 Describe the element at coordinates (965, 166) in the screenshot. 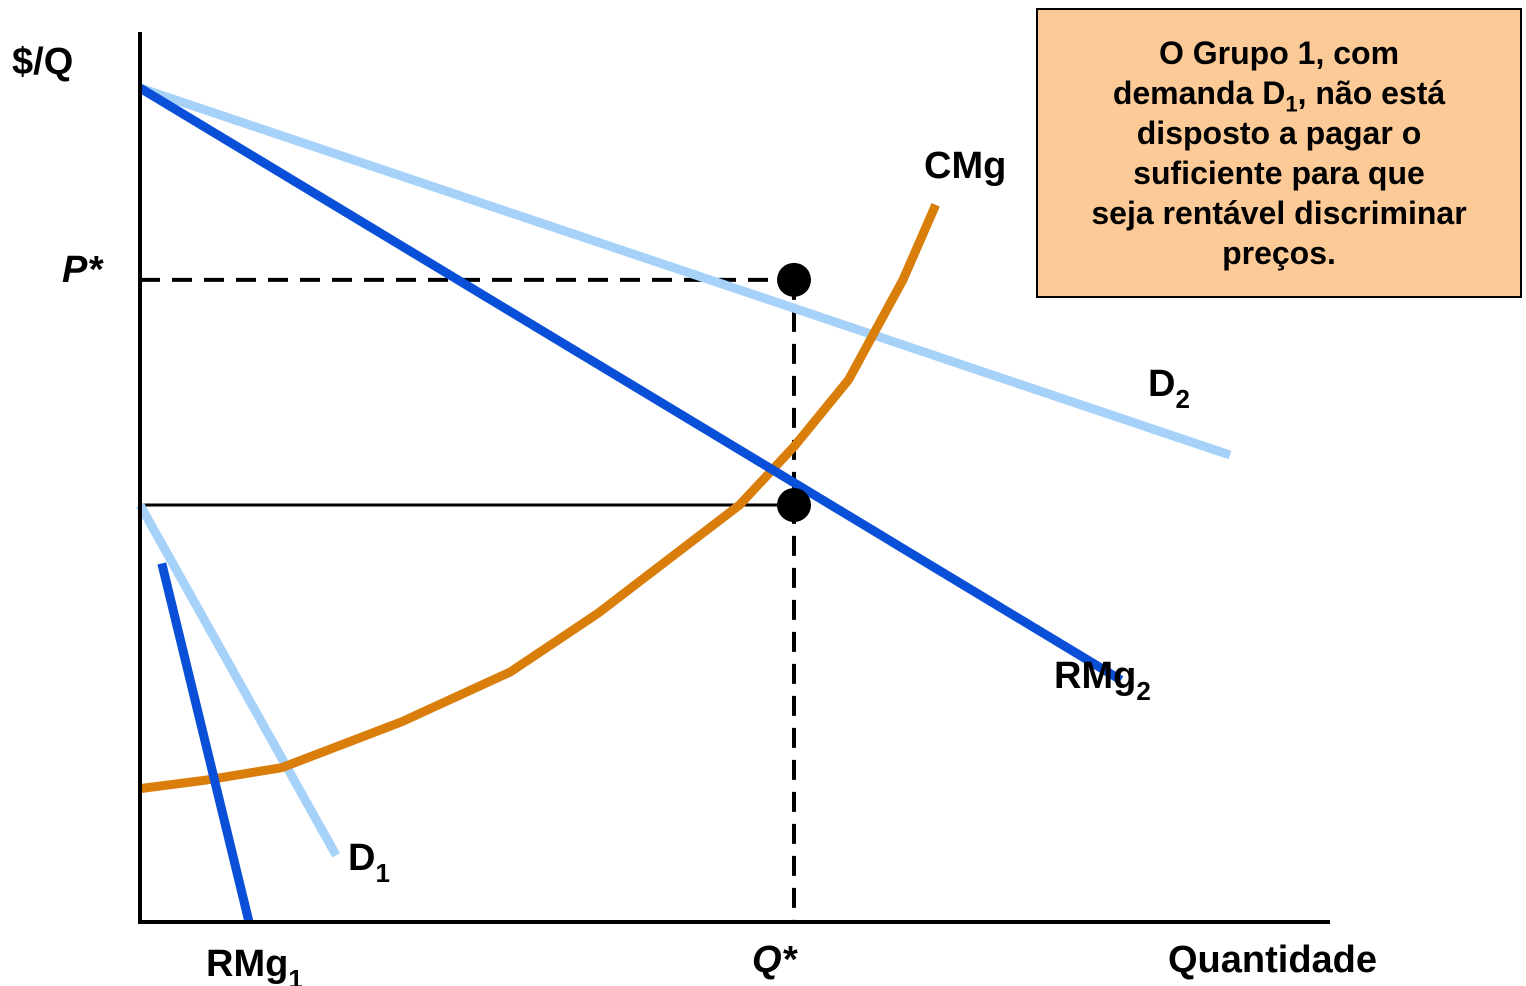

I see `cmg-label: CMg` at that location.